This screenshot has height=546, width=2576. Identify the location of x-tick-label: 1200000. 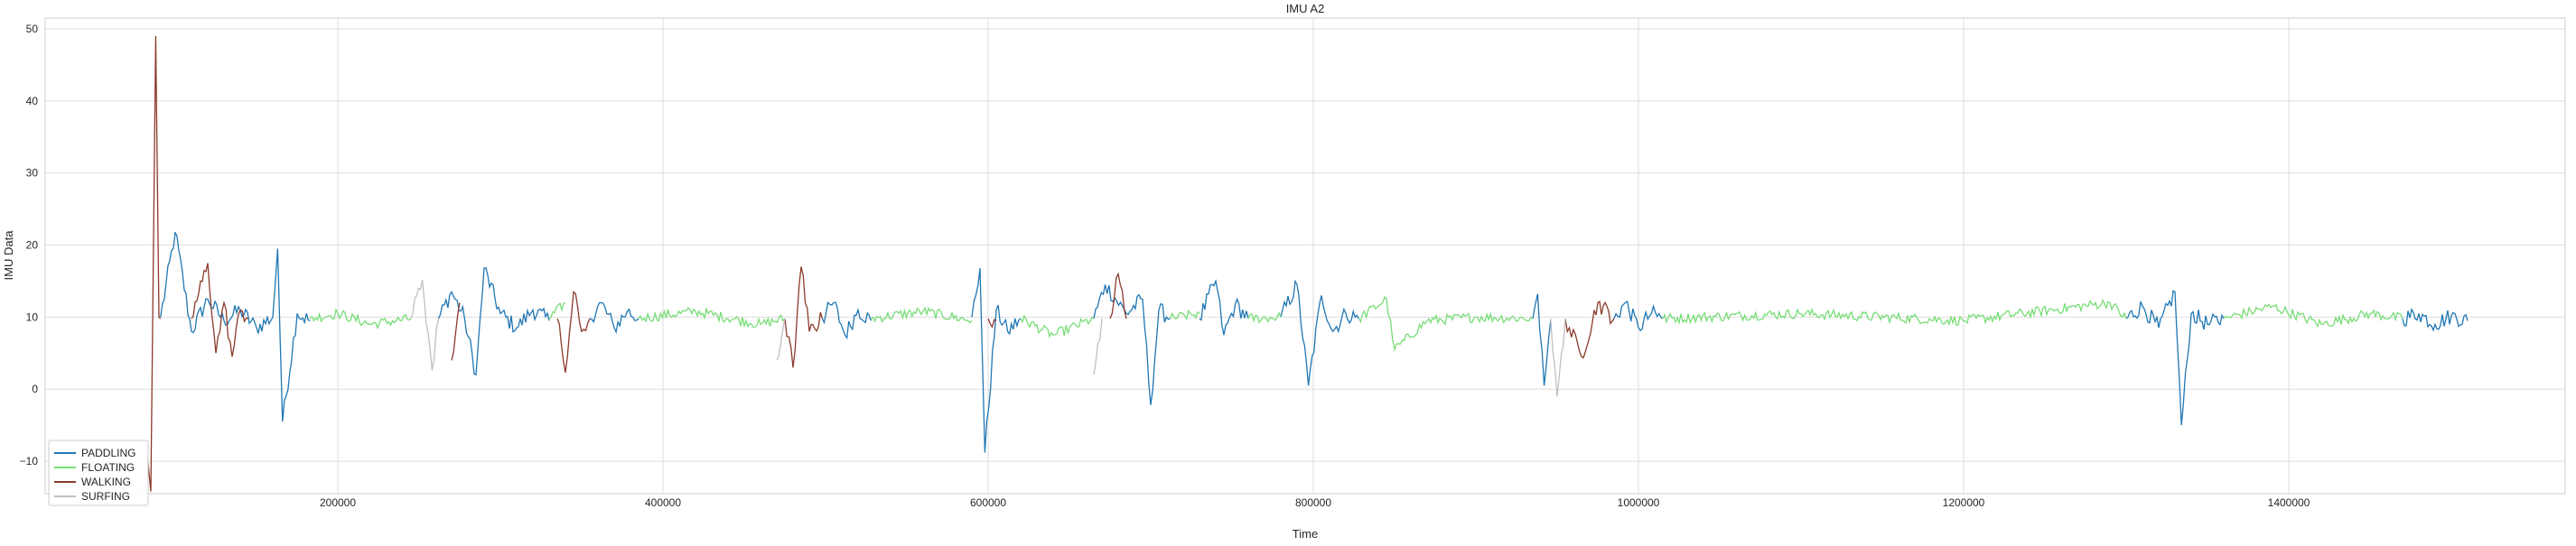
(1964, 503).